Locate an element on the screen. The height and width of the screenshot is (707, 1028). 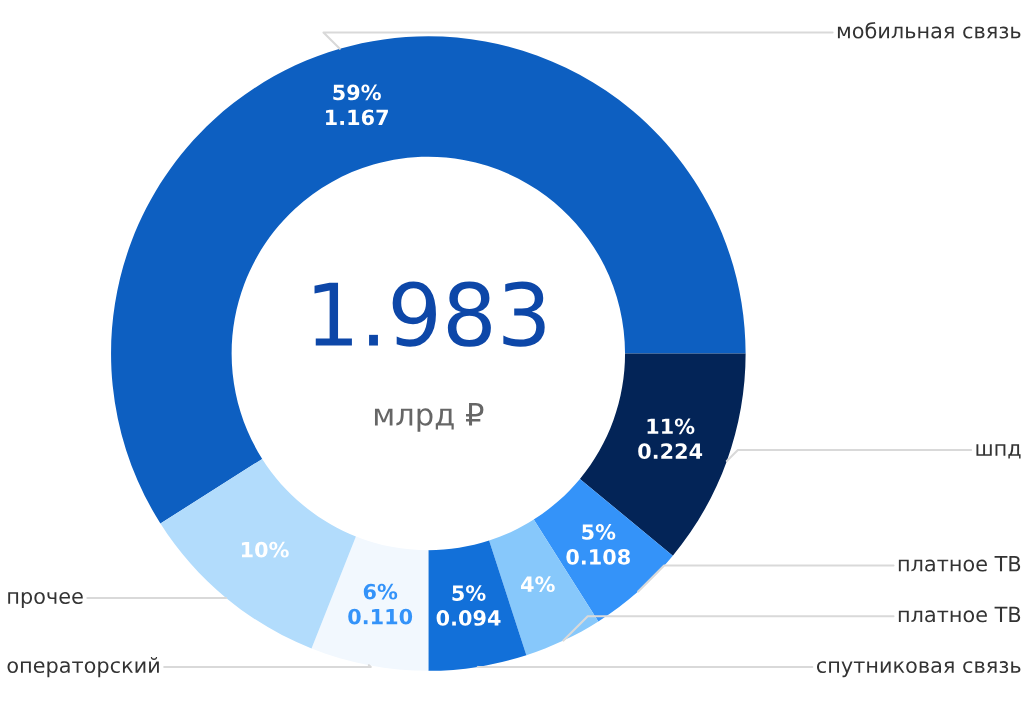
text: 1.983 is located at coordinates (429, 314).